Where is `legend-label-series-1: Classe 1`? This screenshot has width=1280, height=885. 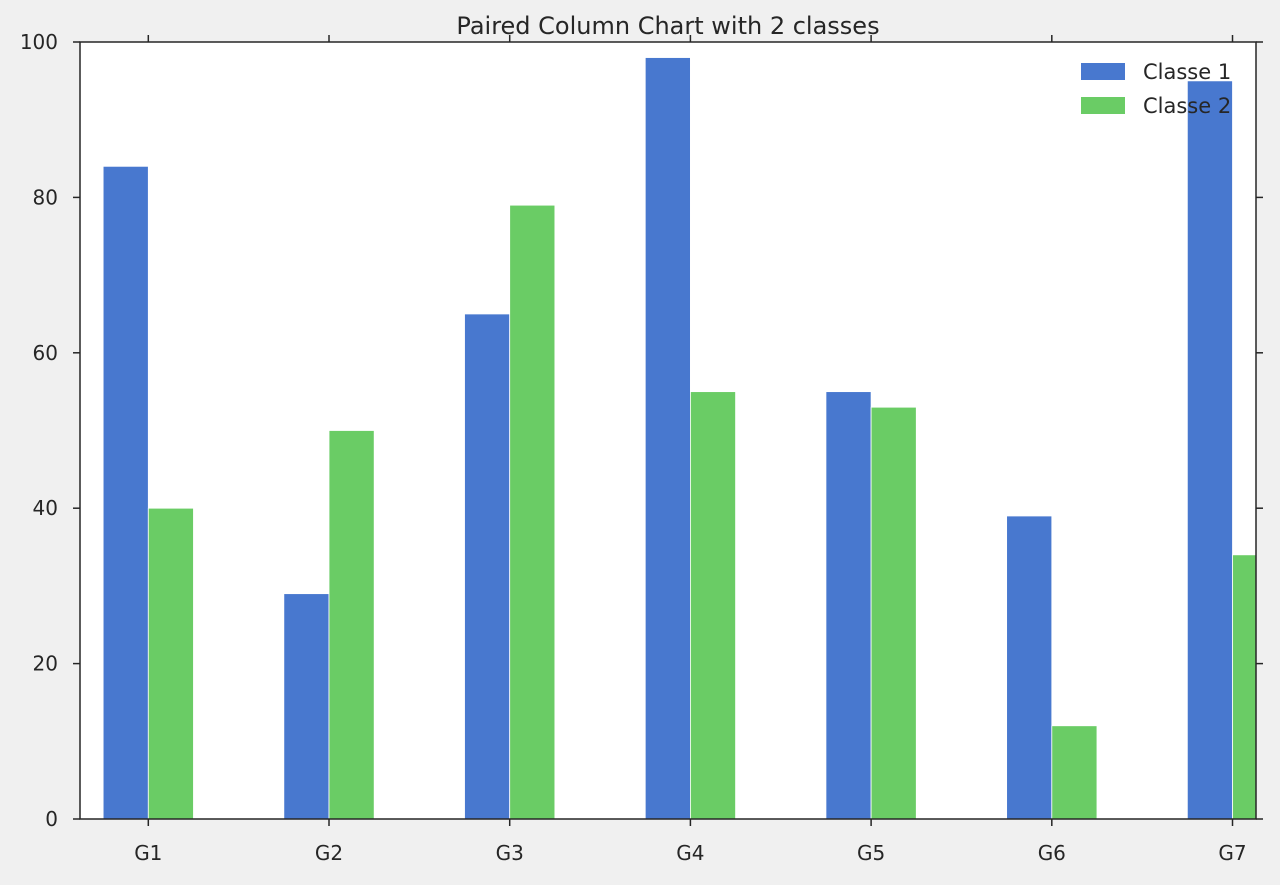 legend-label-series-1: Classe 1 is located at coordinates (1187, 72).